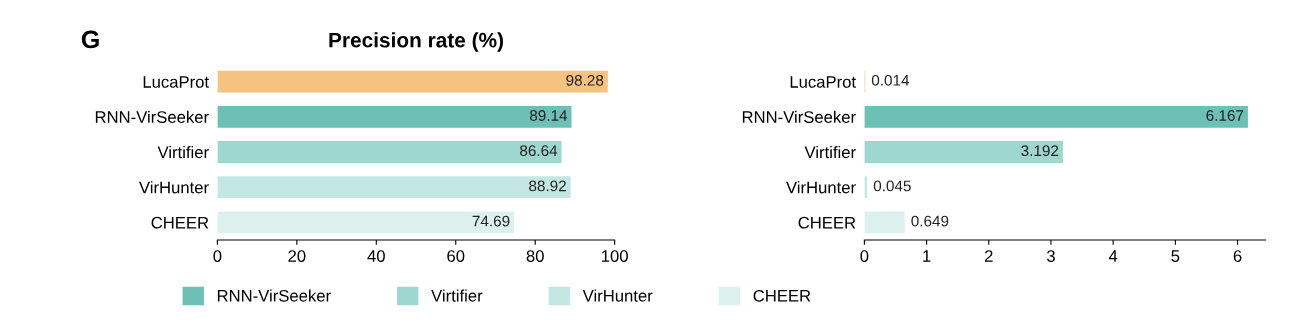 The image size is (1294, 320). I want to click on legend-label: Virtifier, so click(457, 295).